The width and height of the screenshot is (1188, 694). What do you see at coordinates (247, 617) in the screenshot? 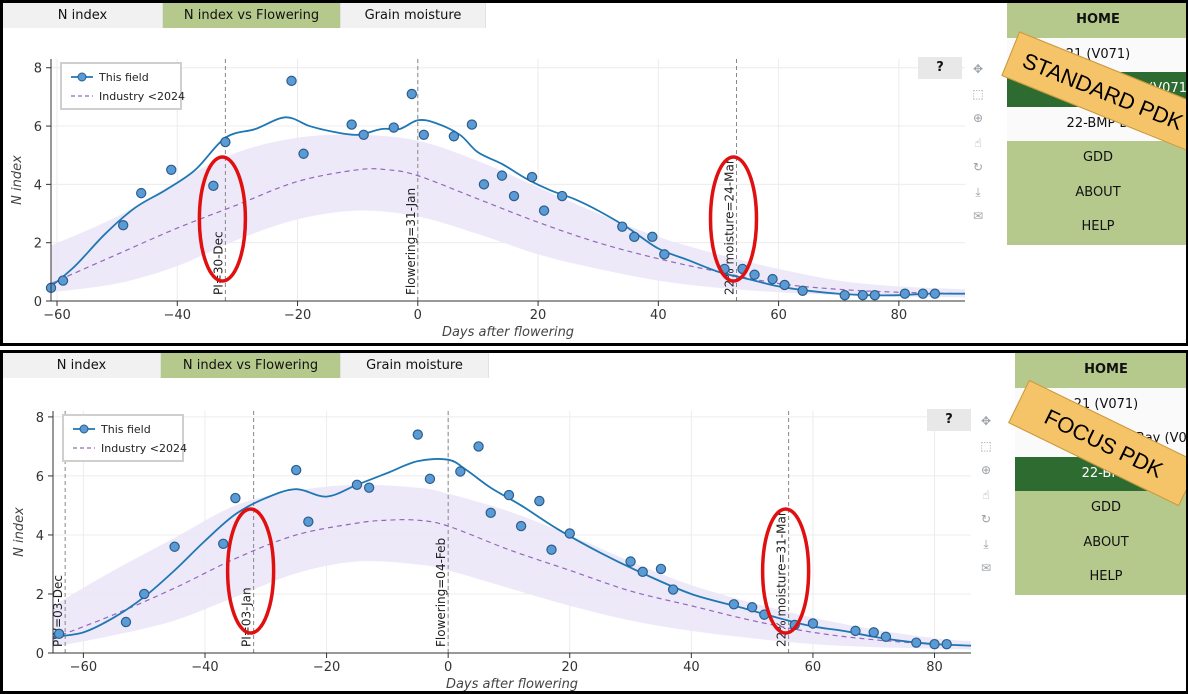
I see `event-label: PI=03-Jan` at bounding box center [247, 617].